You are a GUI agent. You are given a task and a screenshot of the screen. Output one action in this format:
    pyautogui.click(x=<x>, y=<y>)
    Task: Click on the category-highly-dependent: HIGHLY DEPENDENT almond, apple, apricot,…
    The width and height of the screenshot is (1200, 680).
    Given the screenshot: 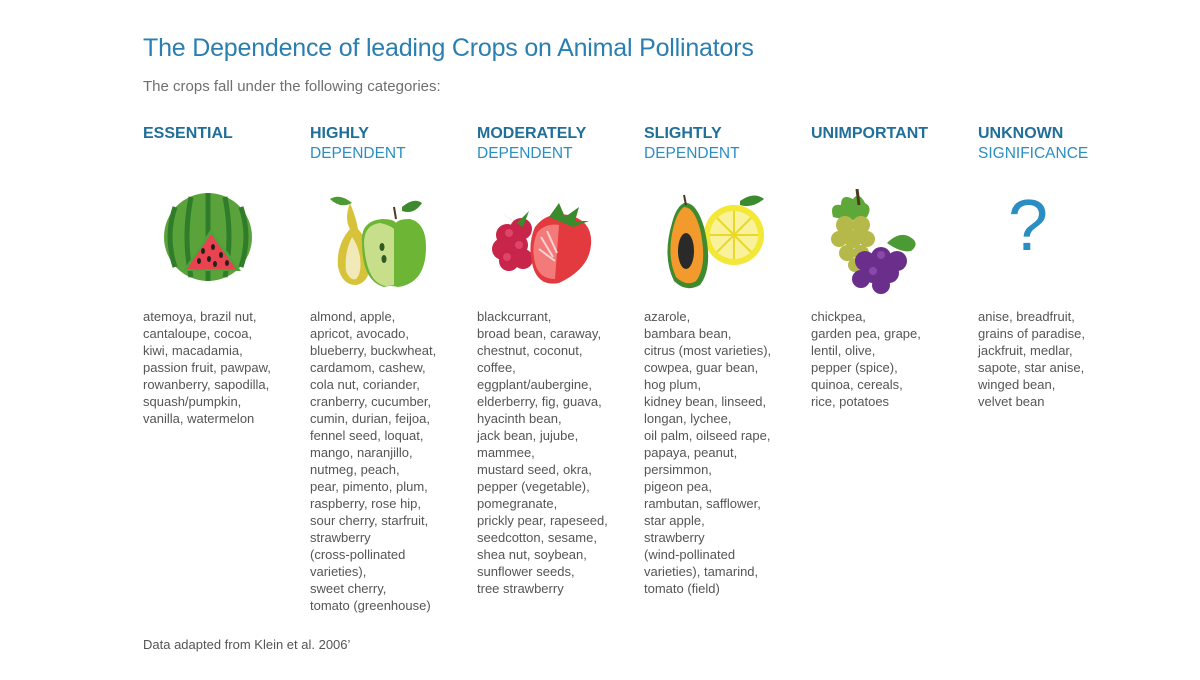 What is the action you would take?
    pyautogui.click(x=390, y=368)
    